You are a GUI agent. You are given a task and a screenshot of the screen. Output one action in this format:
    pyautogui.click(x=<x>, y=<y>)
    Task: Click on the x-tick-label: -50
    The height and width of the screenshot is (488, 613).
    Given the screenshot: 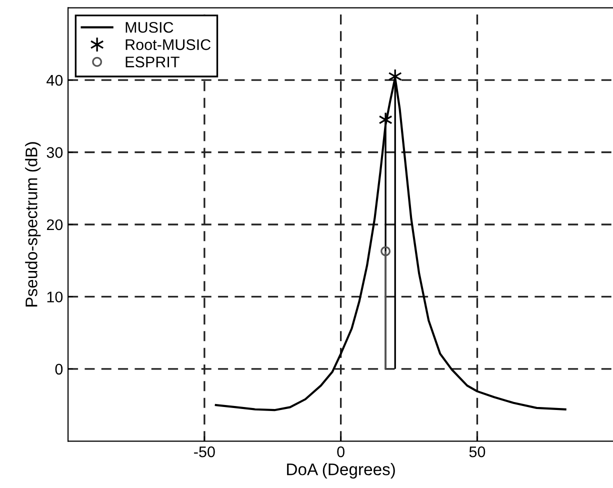 What is the action you would take?
    pyautogui.click(x=204, y=452)
    